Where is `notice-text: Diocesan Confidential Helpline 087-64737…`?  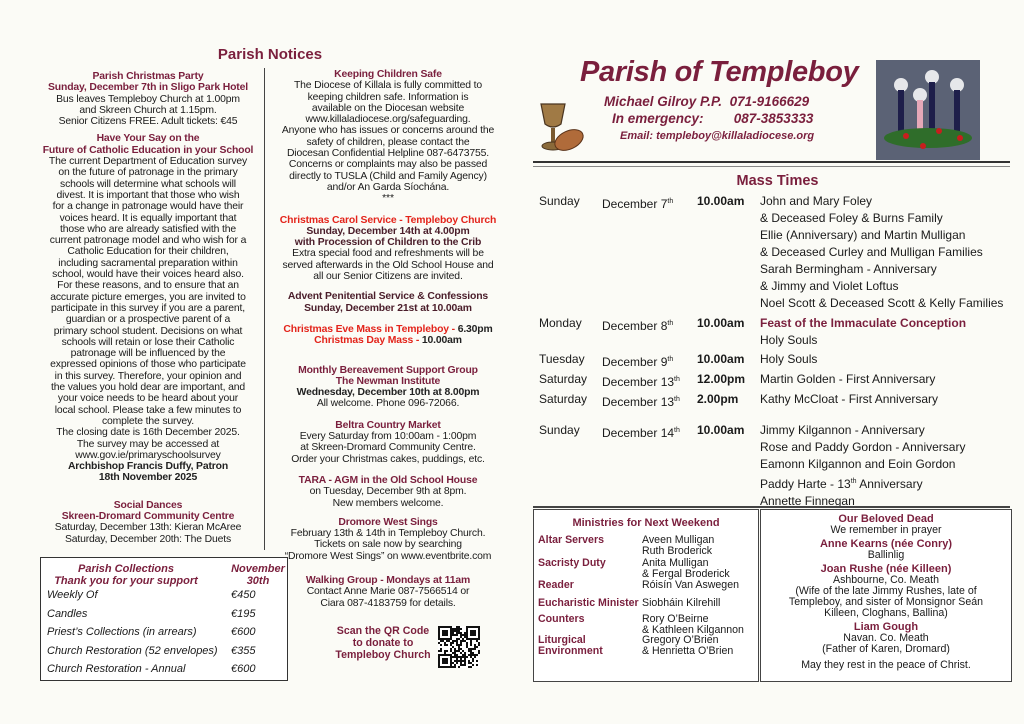 notice-text: Diocesan Confidential Helpline 087-64737… is located at coordinates (388, 153).